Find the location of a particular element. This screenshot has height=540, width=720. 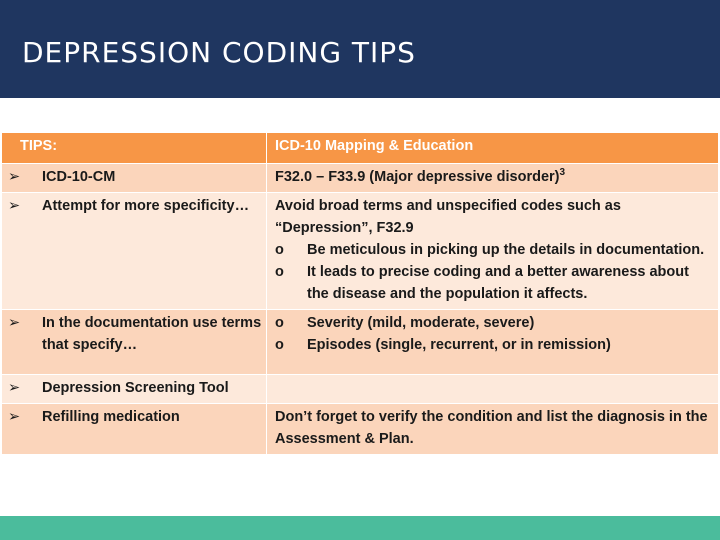

footnote-ref: 3 is located at coordinates (562, 173).